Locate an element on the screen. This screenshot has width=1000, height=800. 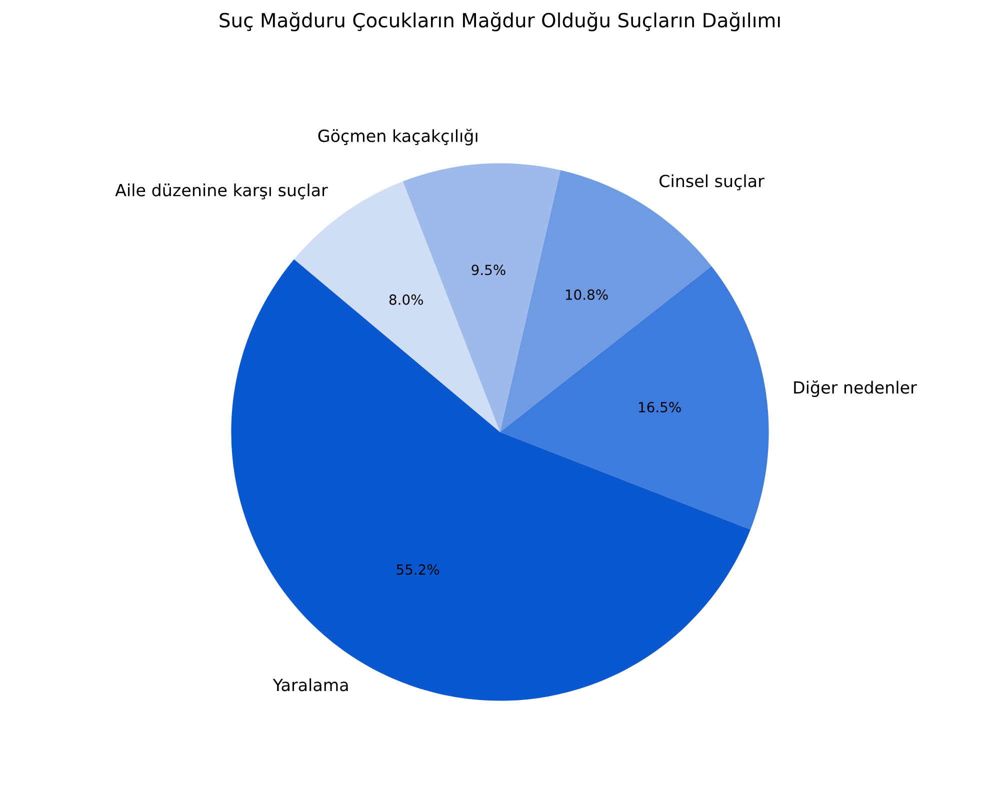
slice-label: Cinsel suçlar is located at coordinates (712, 182).